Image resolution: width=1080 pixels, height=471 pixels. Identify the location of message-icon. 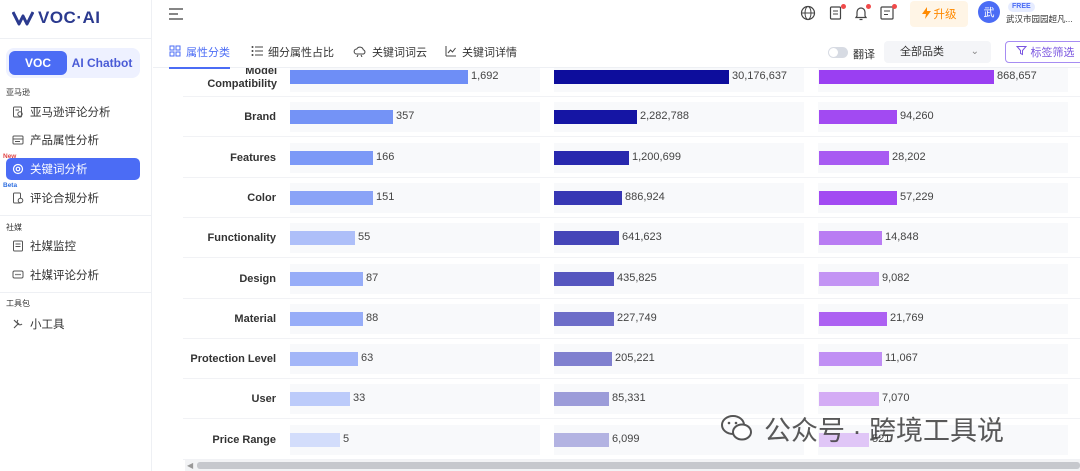
(888, 12).